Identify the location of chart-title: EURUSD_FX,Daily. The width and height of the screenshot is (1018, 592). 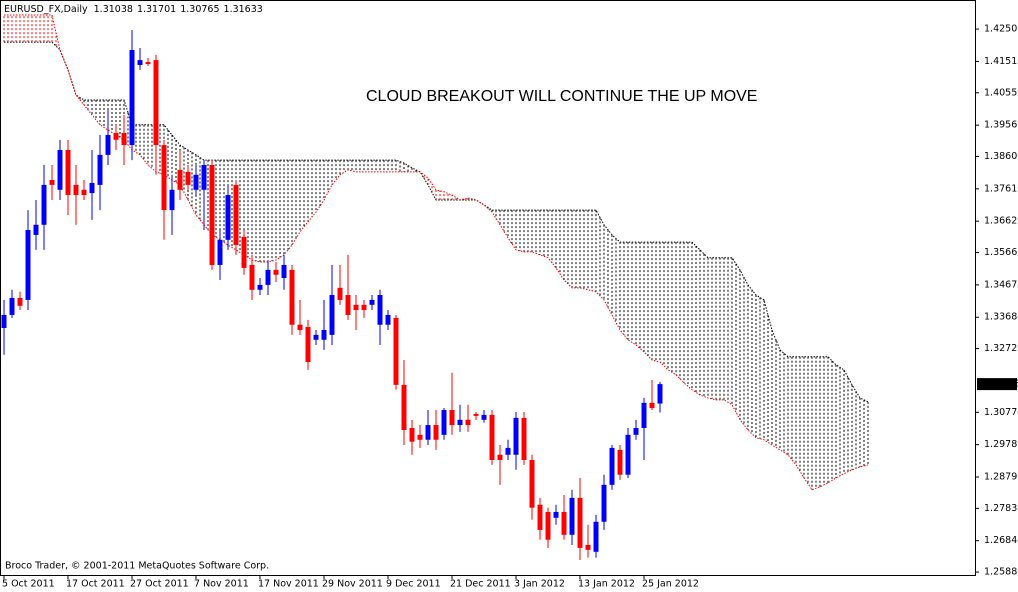
(46, 9).